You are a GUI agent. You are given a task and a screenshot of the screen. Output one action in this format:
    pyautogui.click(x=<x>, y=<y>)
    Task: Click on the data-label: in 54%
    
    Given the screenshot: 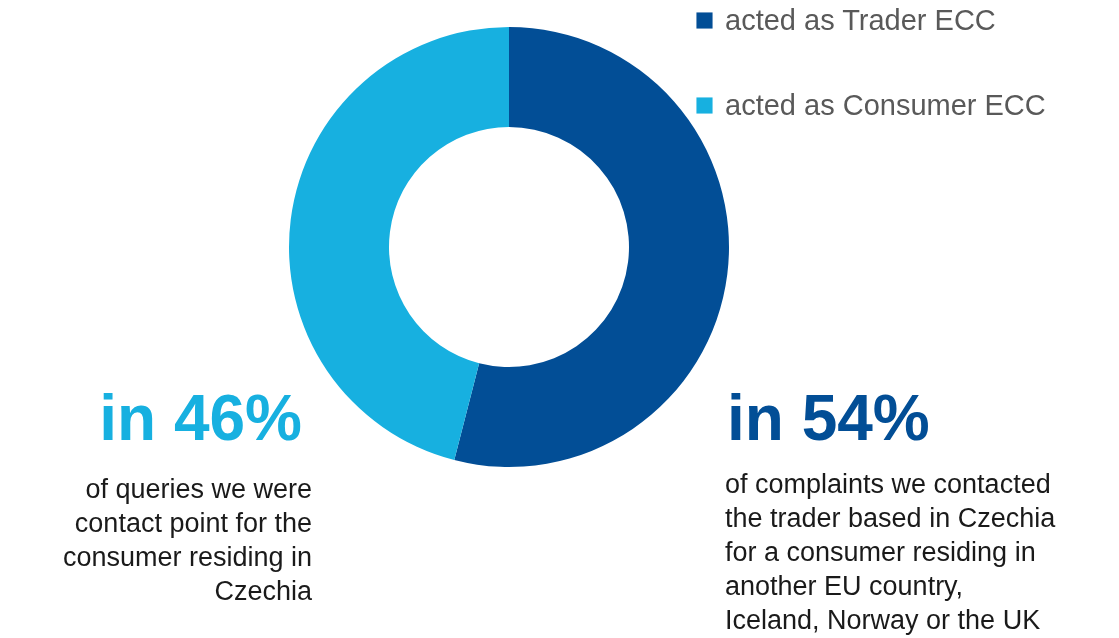 What is the action you would take?
    pyautogui.click(x=828, y=418)
    